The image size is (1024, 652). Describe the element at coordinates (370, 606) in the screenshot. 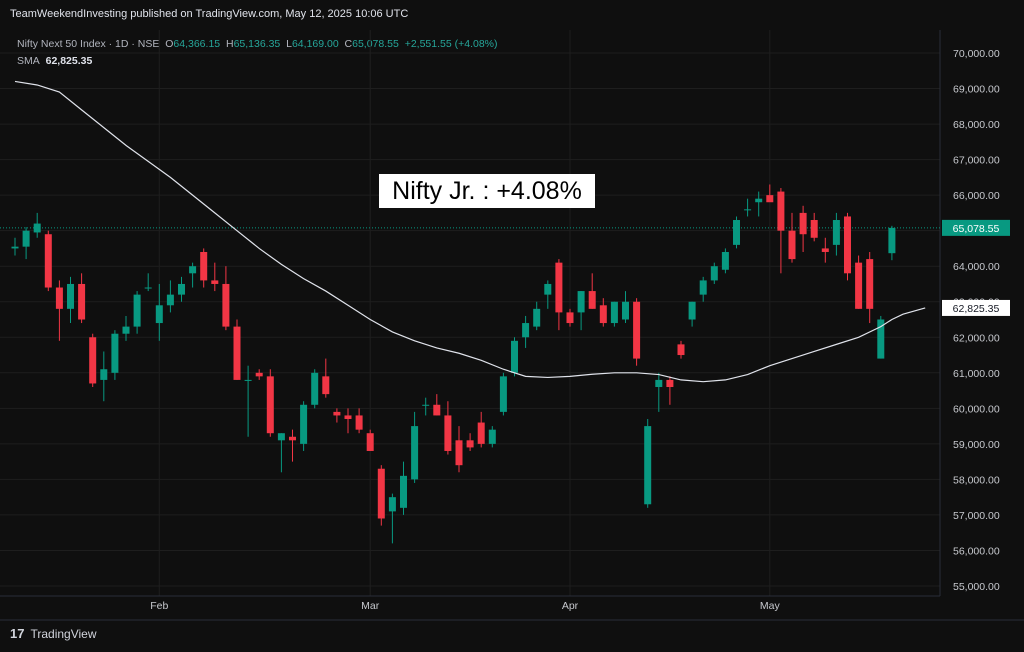

I see `x-tick-label: Mar` at that location.